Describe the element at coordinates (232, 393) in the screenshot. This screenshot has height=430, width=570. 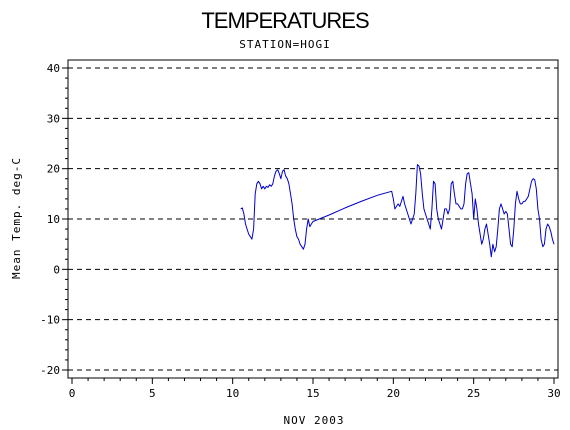
I see `x-tick-label: 10` at that location.